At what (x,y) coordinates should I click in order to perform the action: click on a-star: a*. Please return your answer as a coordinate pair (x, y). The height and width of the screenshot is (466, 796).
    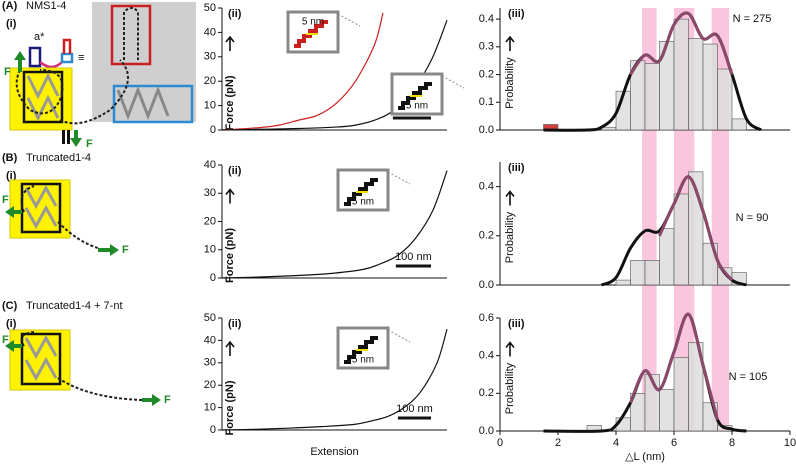
    Looking at the image, I should click on (39, 37).